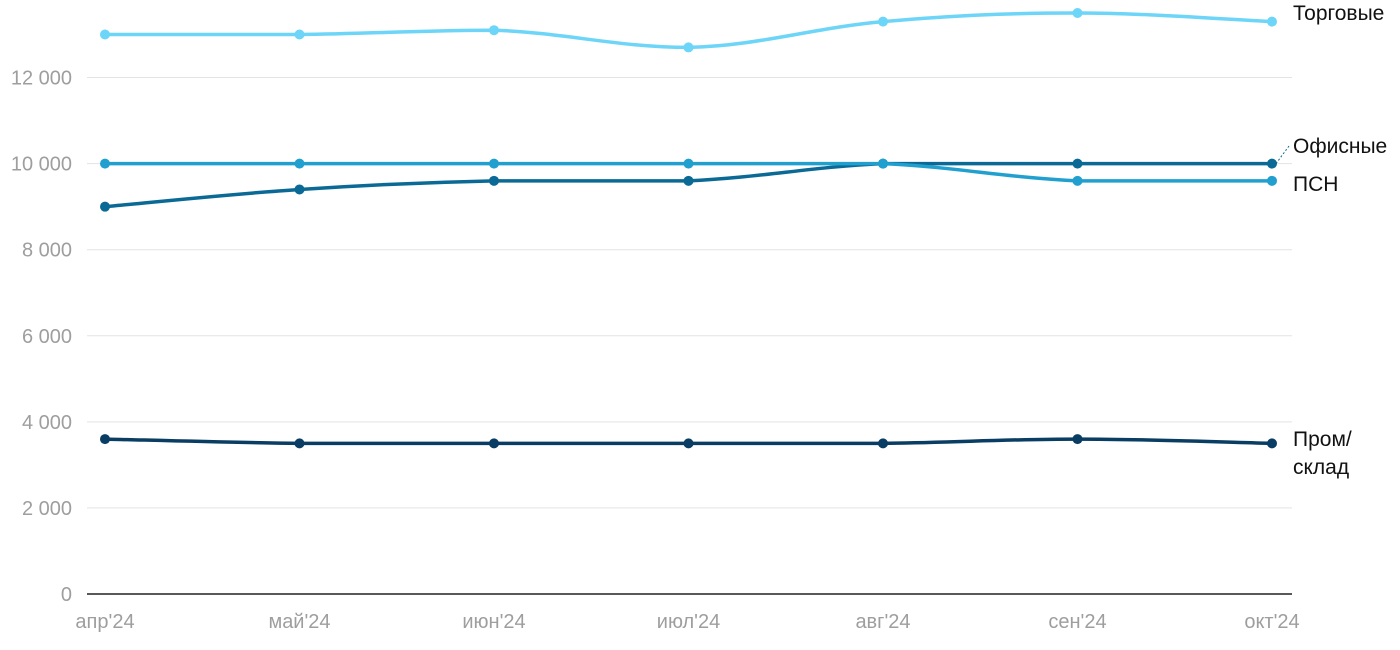  What do you see at coordinates (1271, 622) in the screenshot?
I see `x-tick-label: окт'24` at bounding box center [1271, 622].